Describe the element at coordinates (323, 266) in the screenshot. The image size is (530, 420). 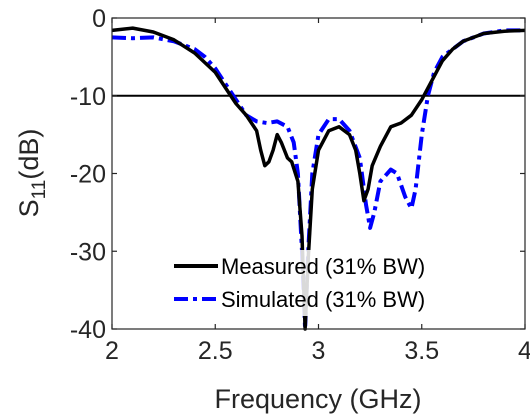
I see `legend-label: Measured (31% BW)` at that location.